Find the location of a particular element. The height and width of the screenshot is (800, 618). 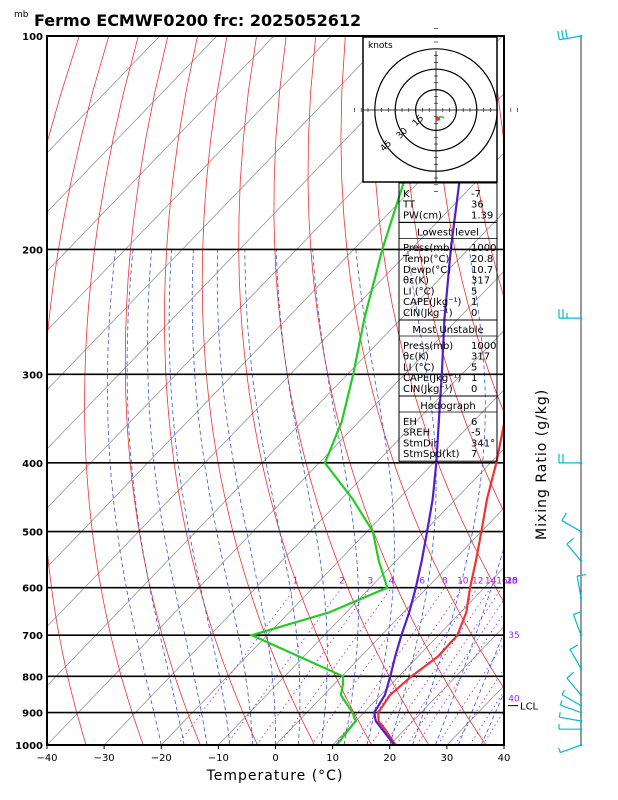

hodograph-info-row-value: 7 is located at coordinates (474, 454).